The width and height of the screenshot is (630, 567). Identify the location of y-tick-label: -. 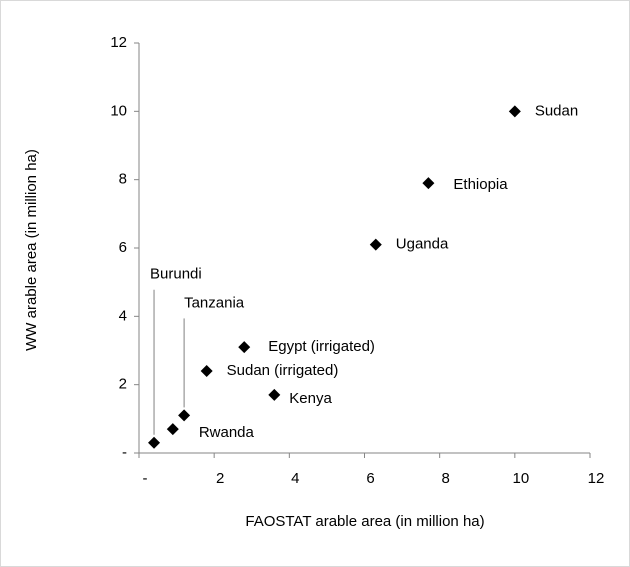
(124, 452).